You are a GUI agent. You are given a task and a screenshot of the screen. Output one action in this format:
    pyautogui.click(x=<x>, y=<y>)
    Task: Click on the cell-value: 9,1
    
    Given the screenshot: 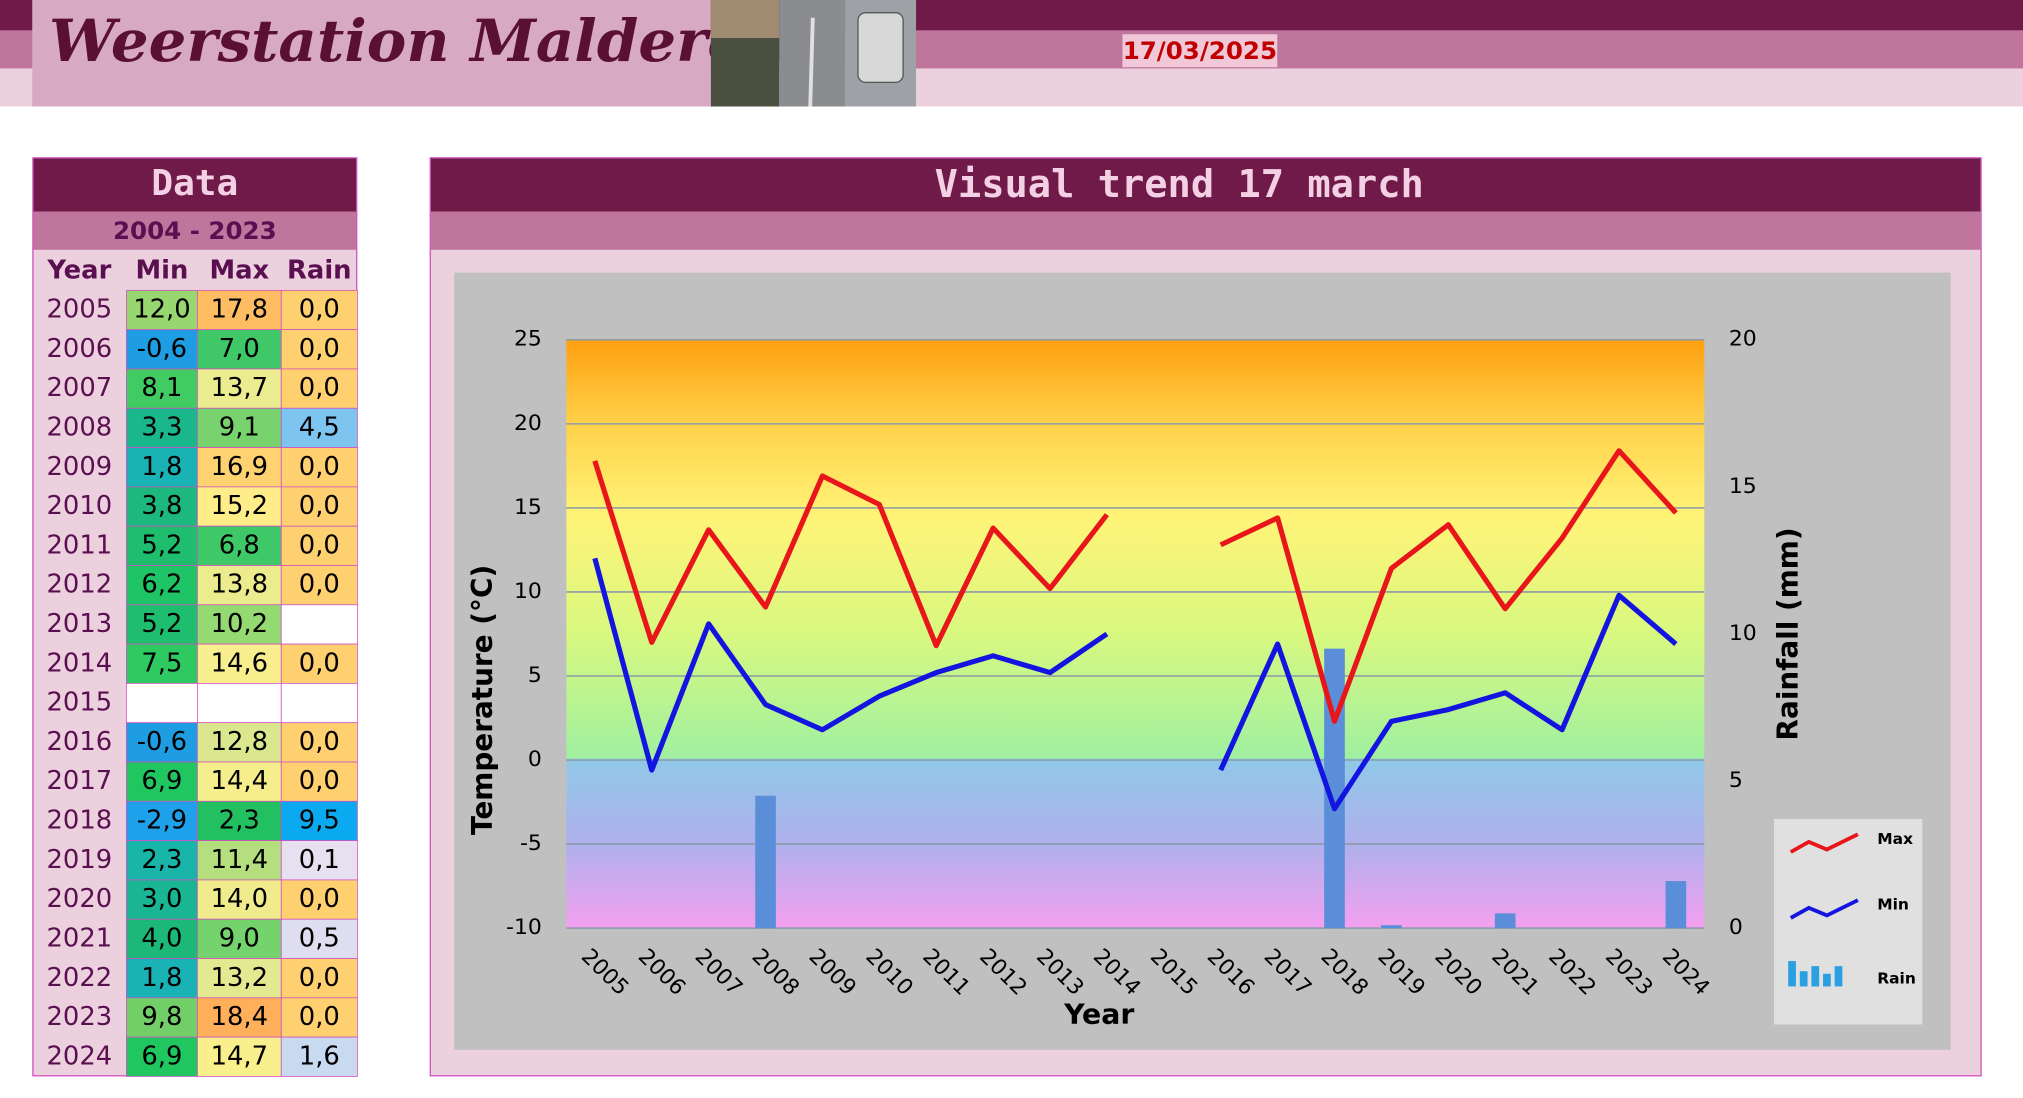 What is the action you would take?
    pyautogui.click(x=239, y=428)
    